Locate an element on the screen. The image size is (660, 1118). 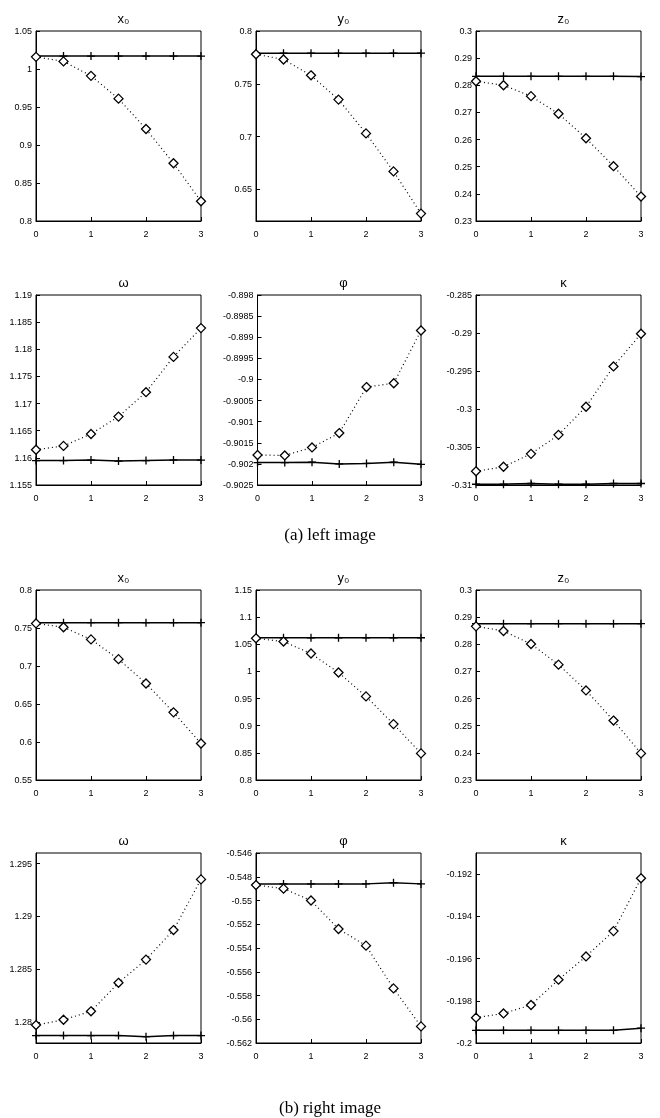
y-tick-label: -0.194 is located at coordinates (459, 916).